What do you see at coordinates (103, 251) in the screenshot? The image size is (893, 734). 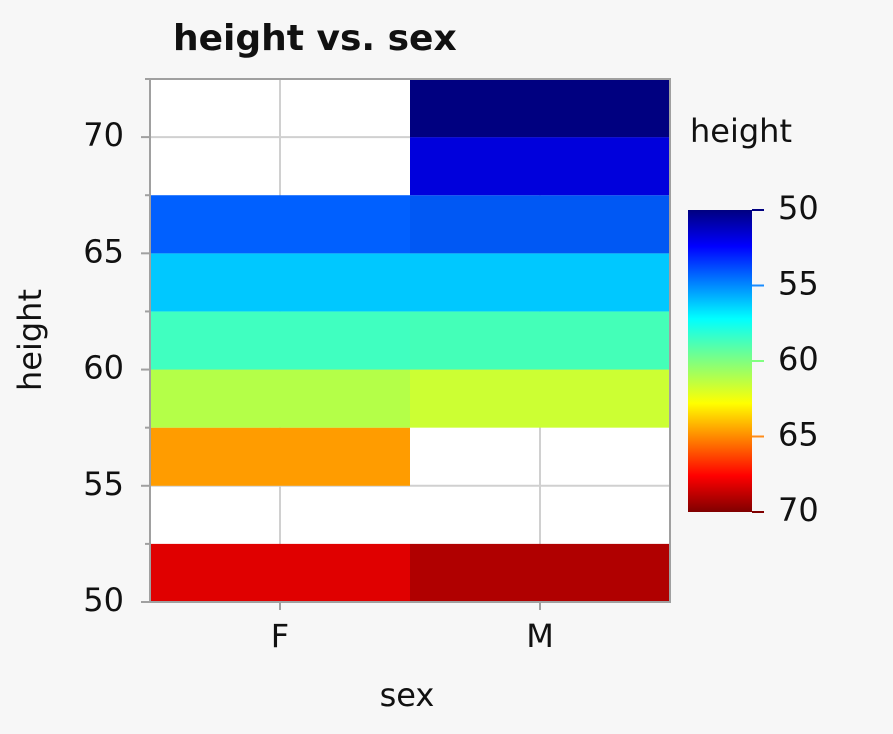 I see `y-tick-label: 65` at bounding box center [103, 251].